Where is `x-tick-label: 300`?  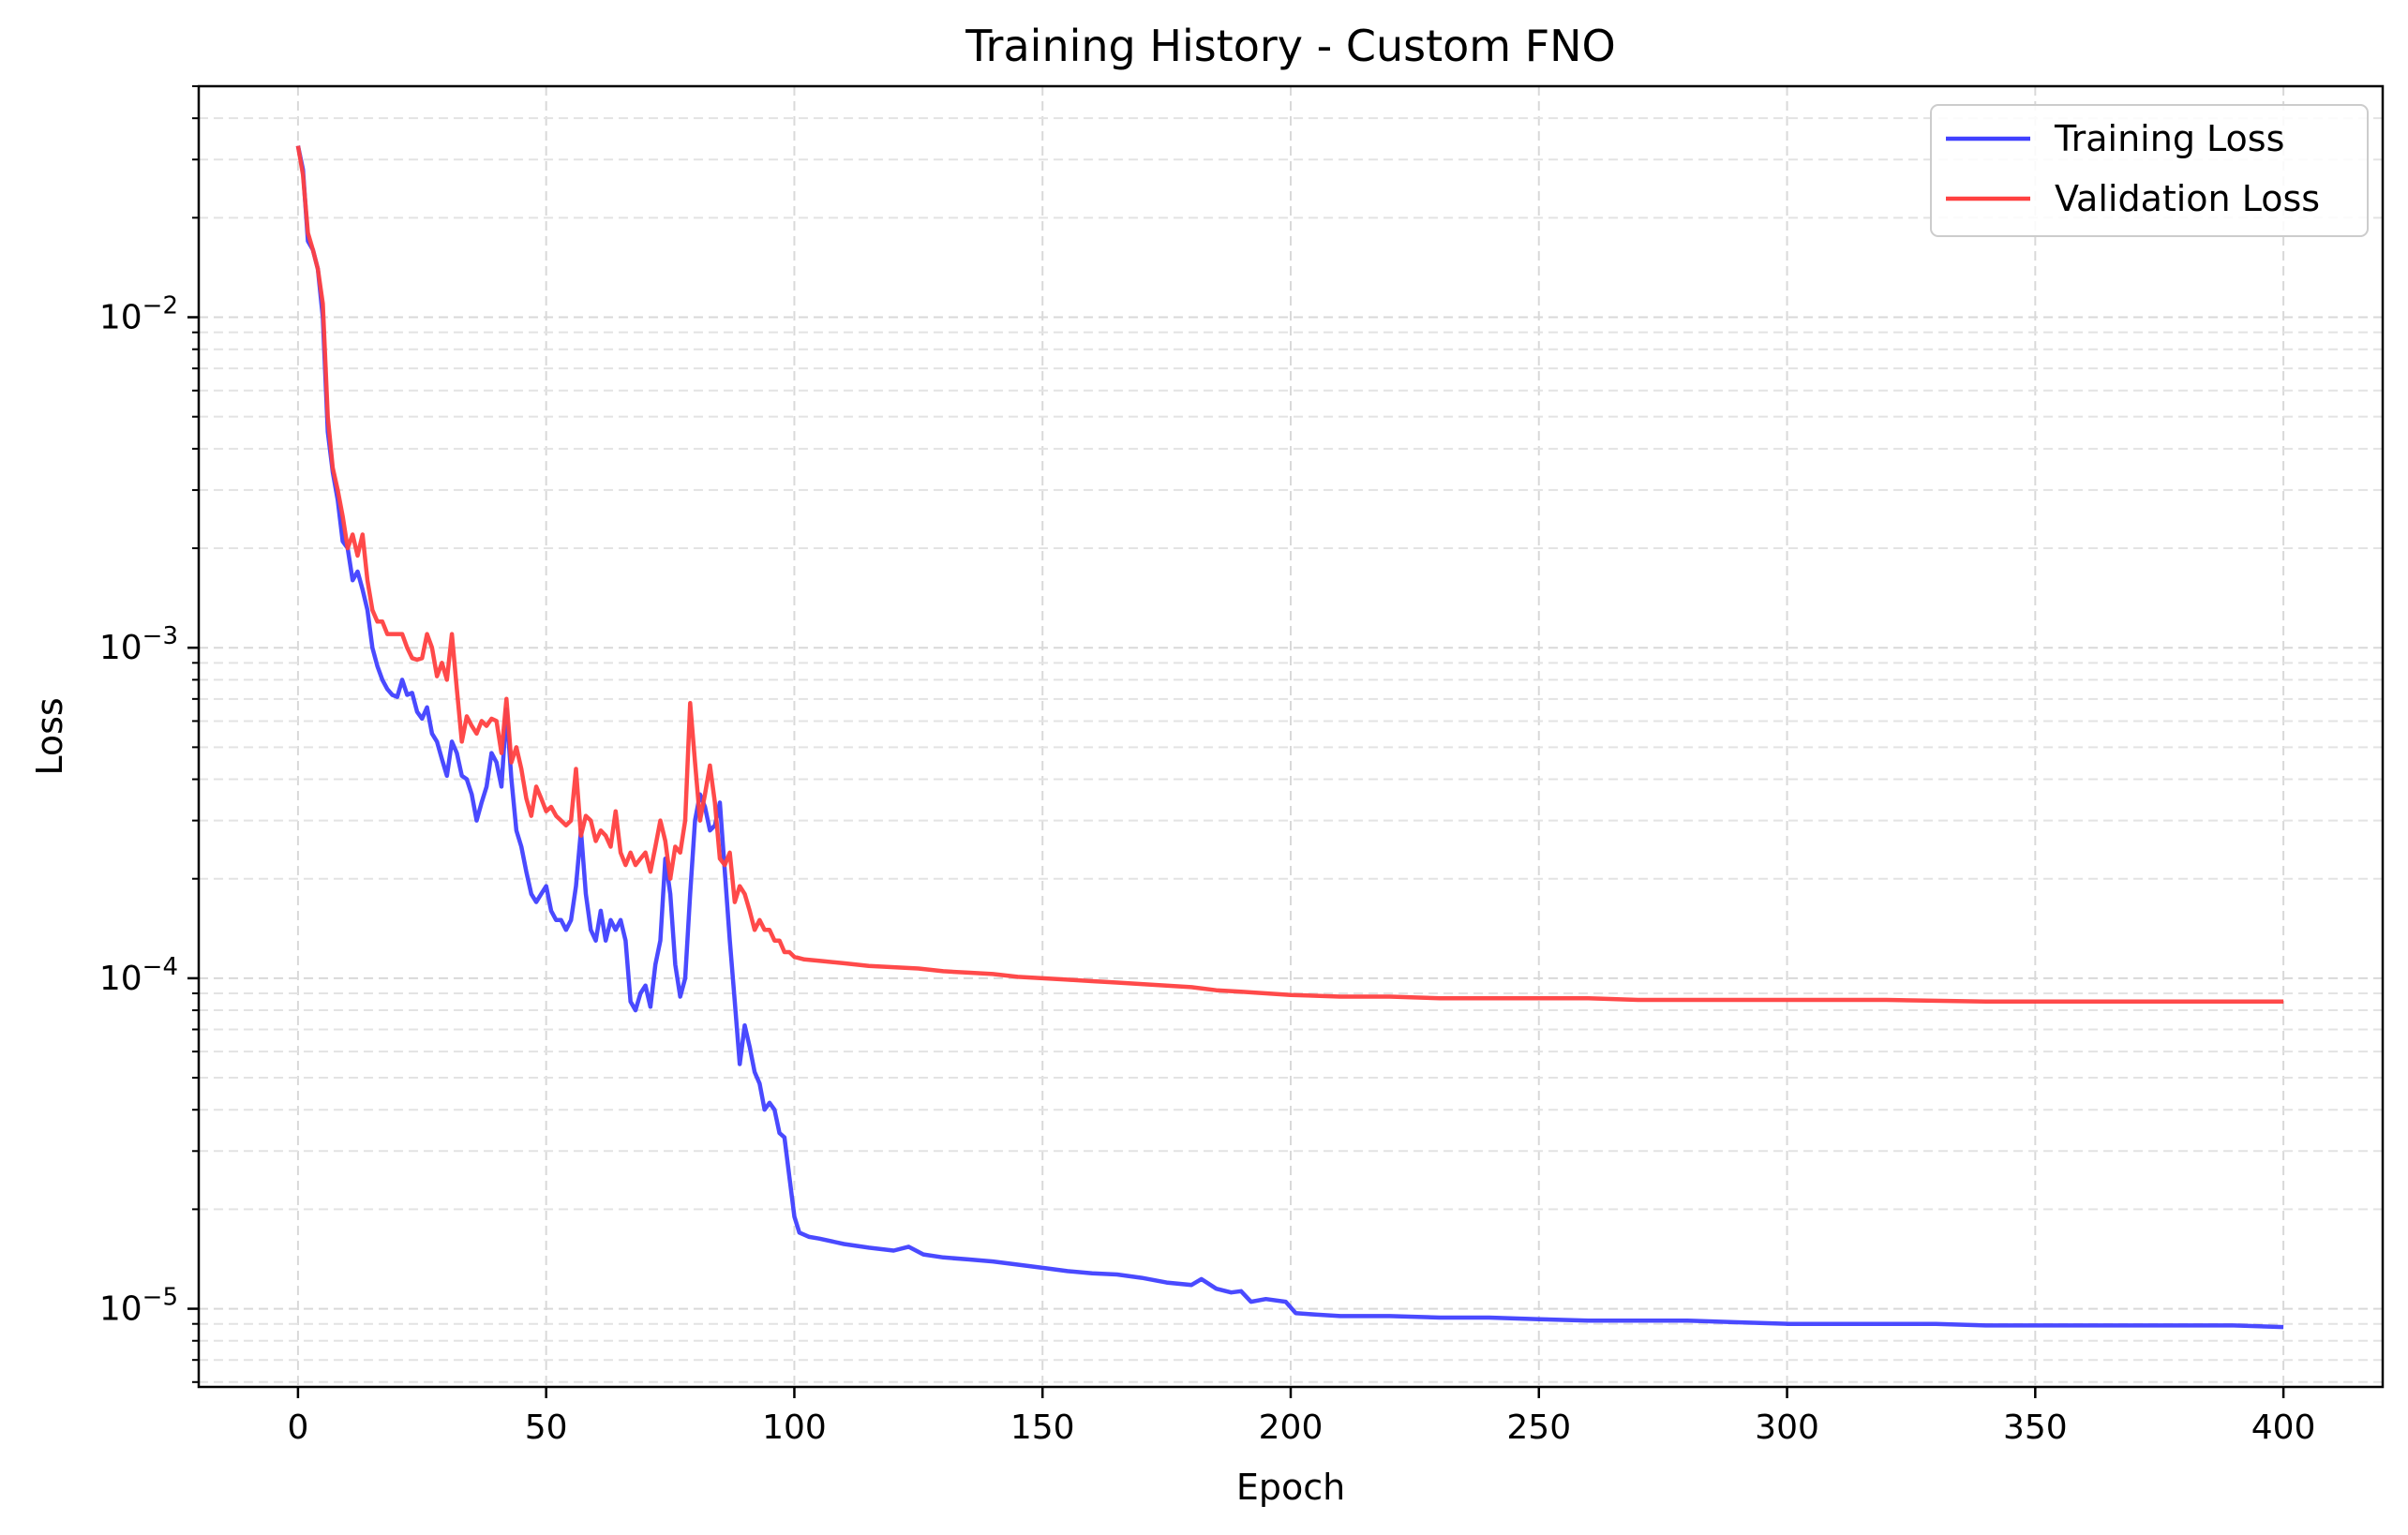
x-tick-label: 300 is located at coordinates (1787, 1427).